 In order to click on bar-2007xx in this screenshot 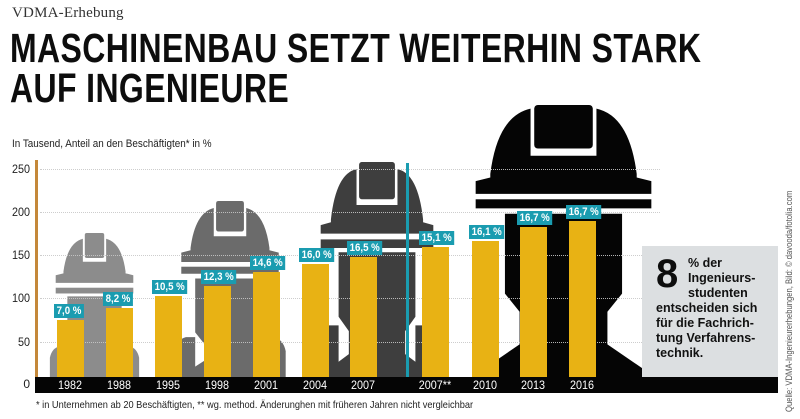, I will do `click(435, 312)`.